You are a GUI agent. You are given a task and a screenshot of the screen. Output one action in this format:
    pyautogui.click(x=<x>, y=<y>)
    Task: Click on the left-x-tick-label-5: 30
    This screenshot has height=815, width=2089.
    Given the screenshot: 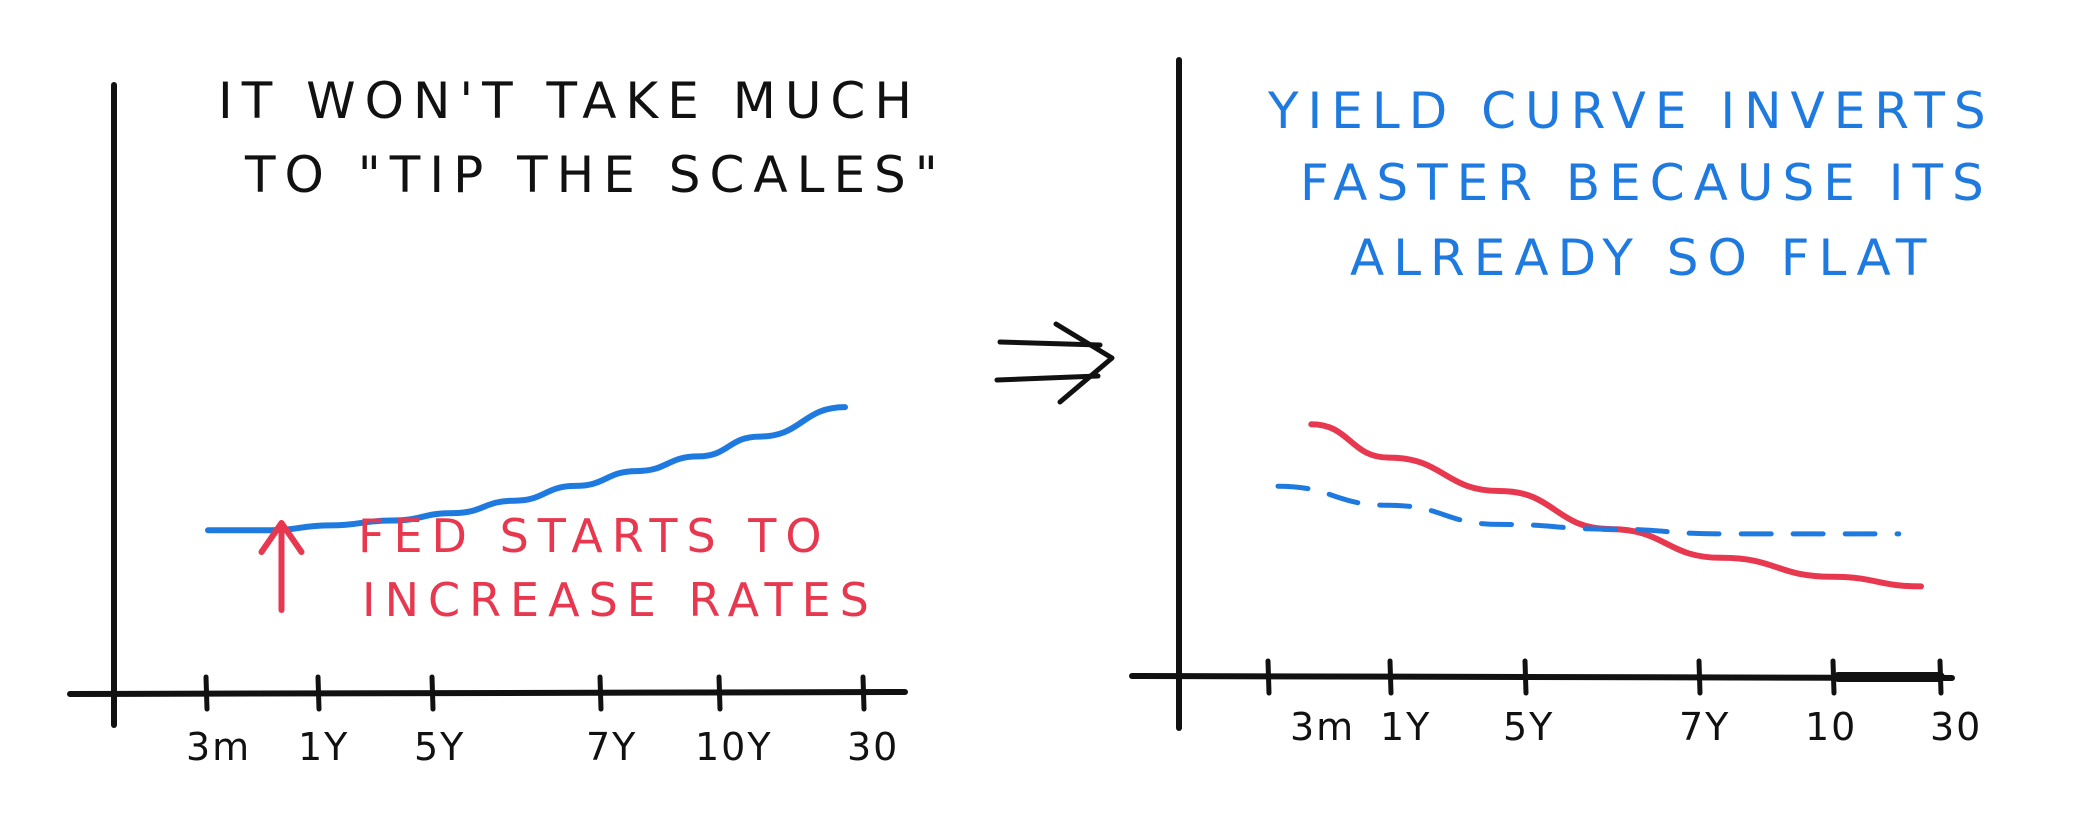 What is the action you would take?
    pyautogui.click(x=873, y=747)
    